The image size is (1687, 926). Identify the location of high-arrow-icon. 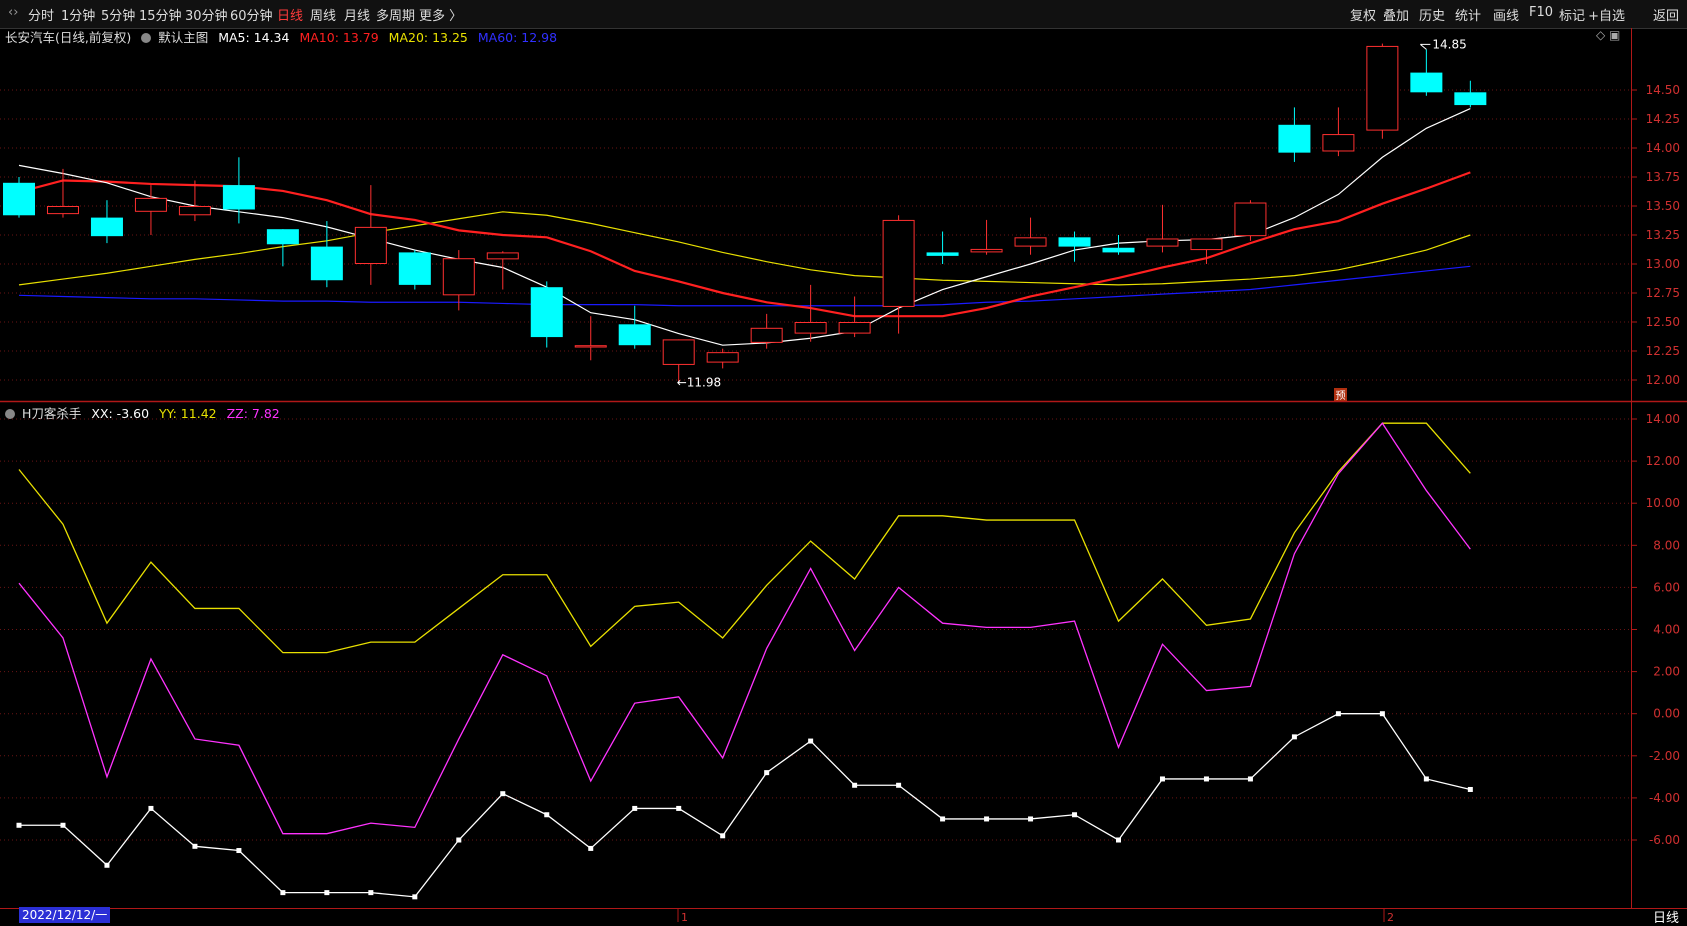
(1425, 46).